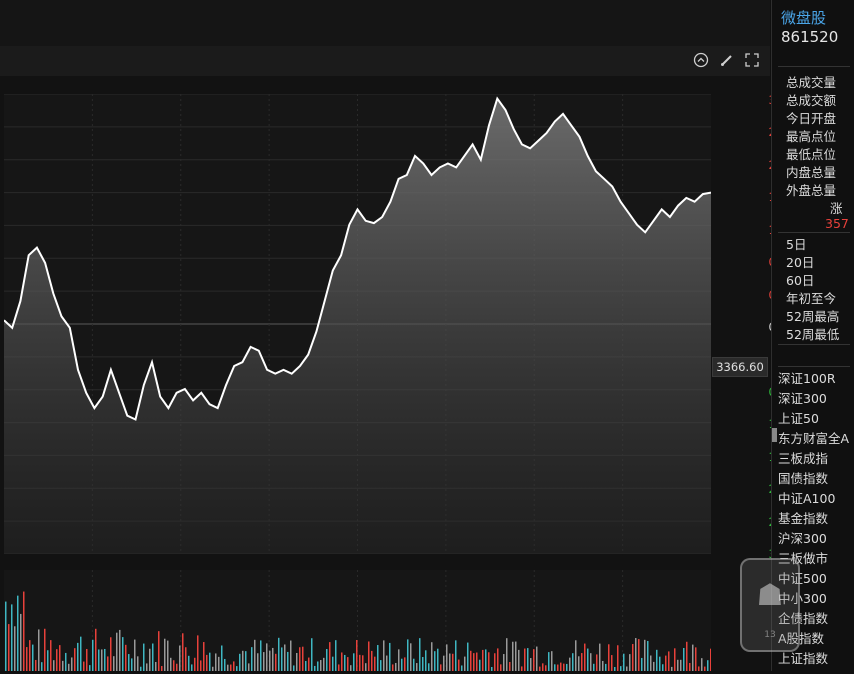  What do you see at coordinates (752, 61) in the screenshot?
I see `fullscreen-icon` at bounding box center [752, 61].